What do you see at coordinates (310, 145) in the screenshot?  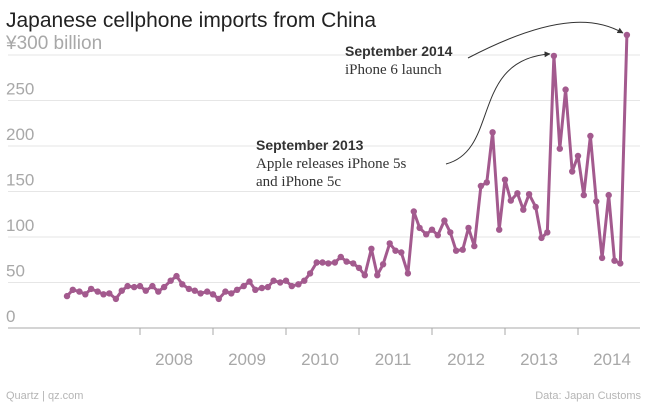 I see `annotation-title: September 2013` at bounding box center [310, 145].